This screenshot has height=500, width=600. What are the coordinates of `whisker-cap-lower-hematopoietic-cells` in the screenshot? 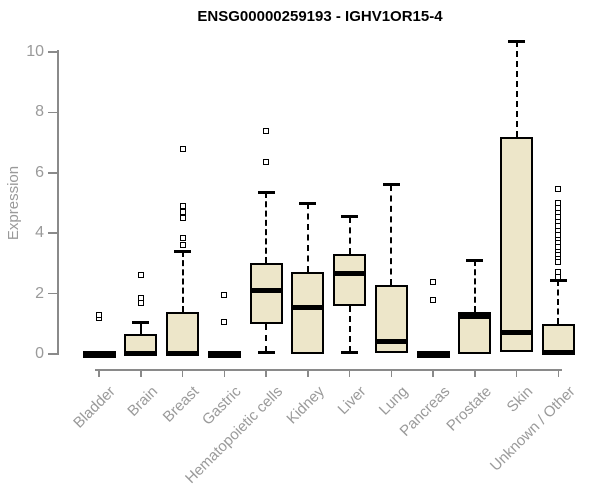 It's located at (266, 352).